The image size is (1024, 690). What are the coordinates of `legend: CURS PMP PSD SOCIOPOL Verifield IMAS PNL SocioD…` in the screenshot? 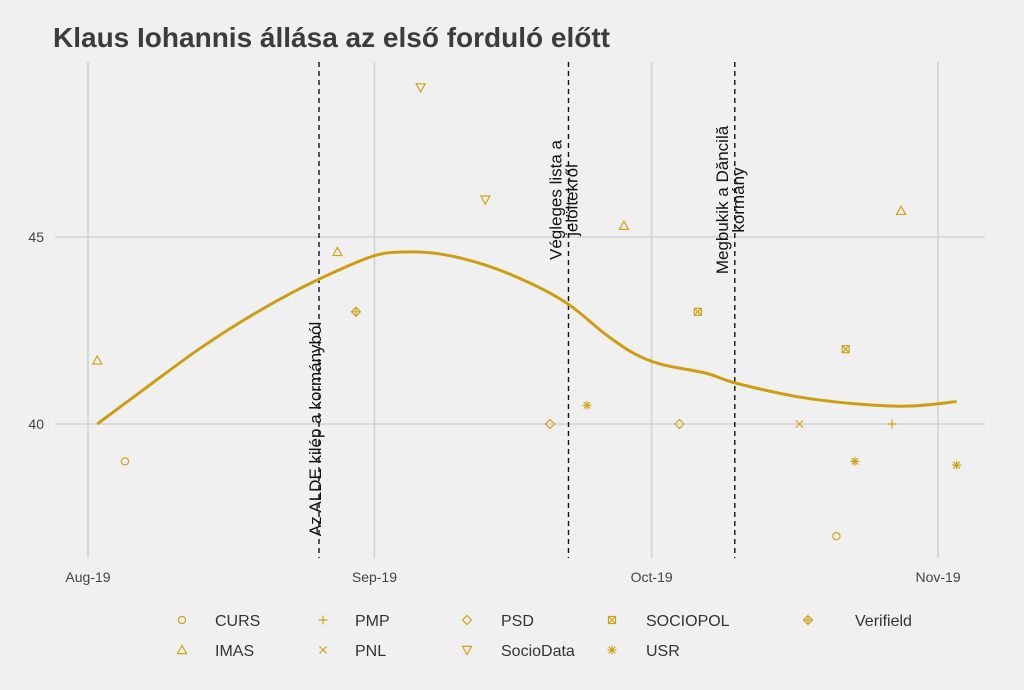 It's located at (544, 636).